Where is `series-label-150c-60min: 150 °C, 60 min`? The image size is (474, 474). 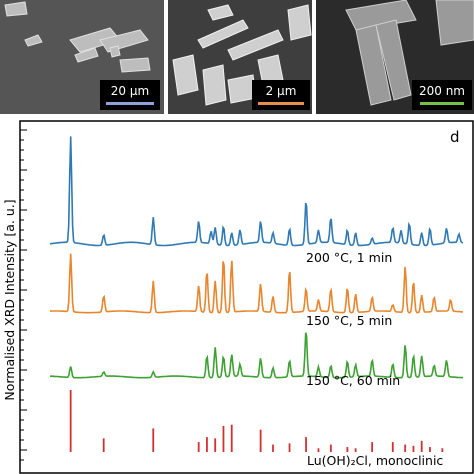
series-label-150c-60min: 150 °C, 60 min is located at coordinates (353, 380).